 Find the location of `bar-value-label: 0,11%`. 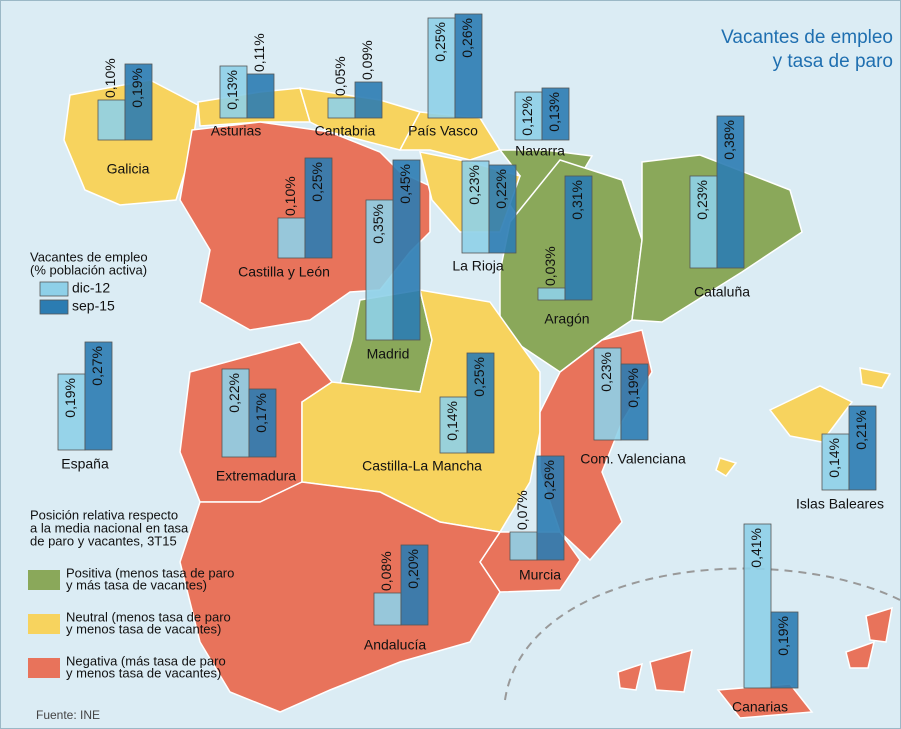

bar-value-label: 0,11% is located at coordinates (259, 52).